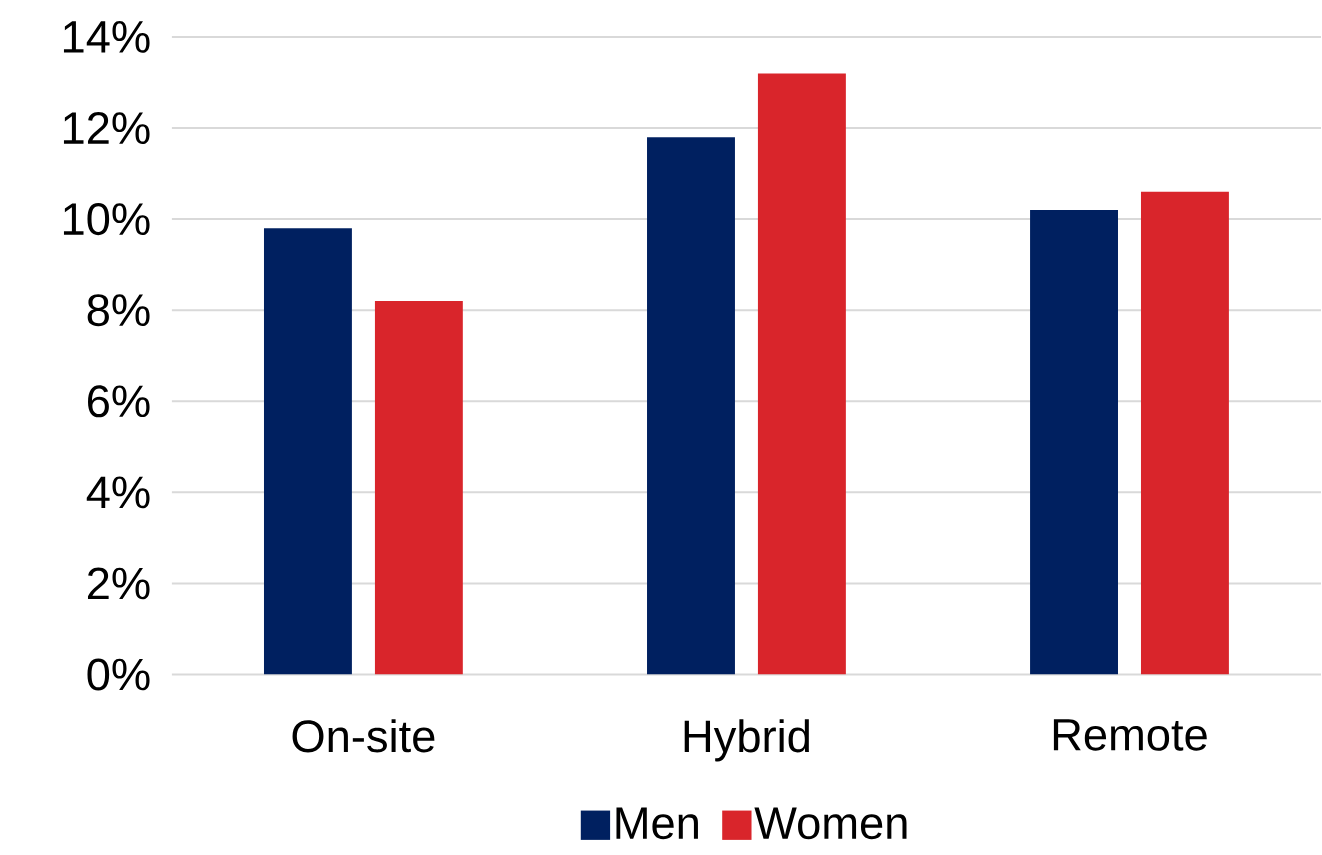  I want to click on y-tick-label: 4%, so click(118, 492).